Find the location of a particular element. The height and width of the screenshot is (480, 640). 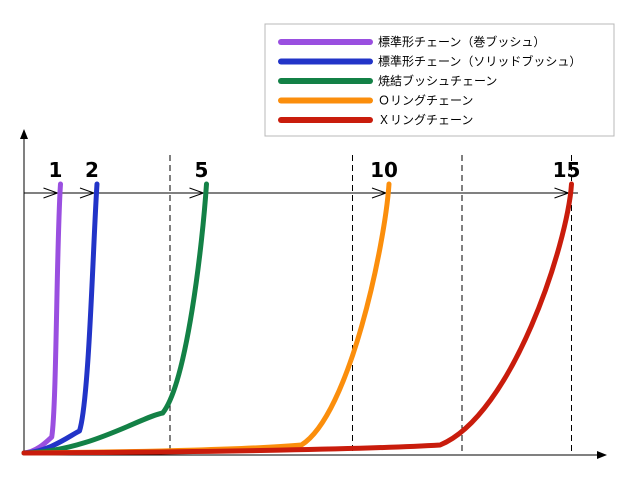

life-labels: 1 2 5 10 15 is located at coordinates (315, 170).